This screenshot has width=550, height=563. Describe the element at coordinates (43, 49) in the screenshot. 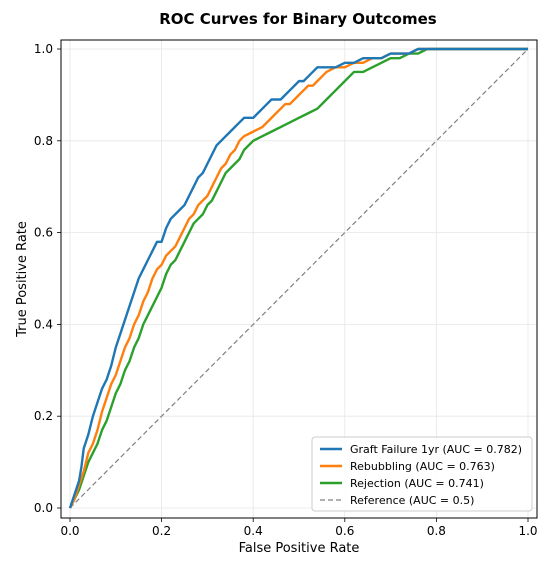

I see `y-tick-label: 1.0` at that location.